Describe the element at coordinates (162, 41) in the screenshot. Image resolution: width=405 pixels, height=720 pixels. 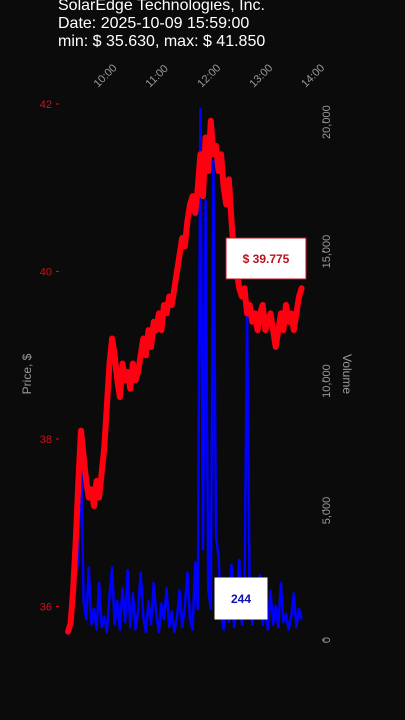
I see `price-range-line: min: $ 35.630, max: $ 41.850` at that location.